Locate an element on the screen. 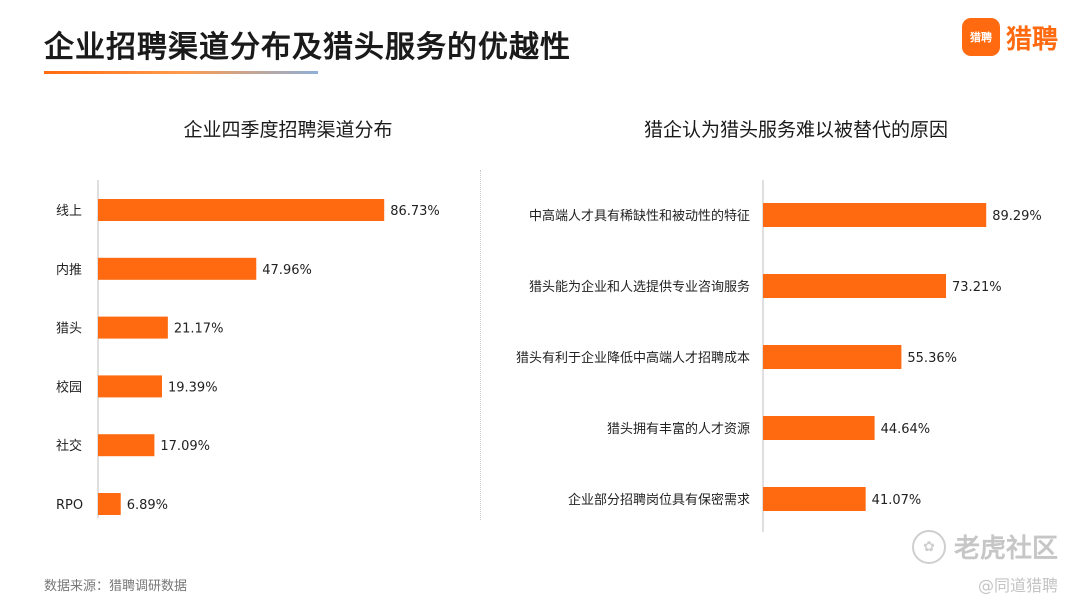  category-label: 猎头有利于企业降低中高端人才招聘成本 is located at coordinates (633, 358).